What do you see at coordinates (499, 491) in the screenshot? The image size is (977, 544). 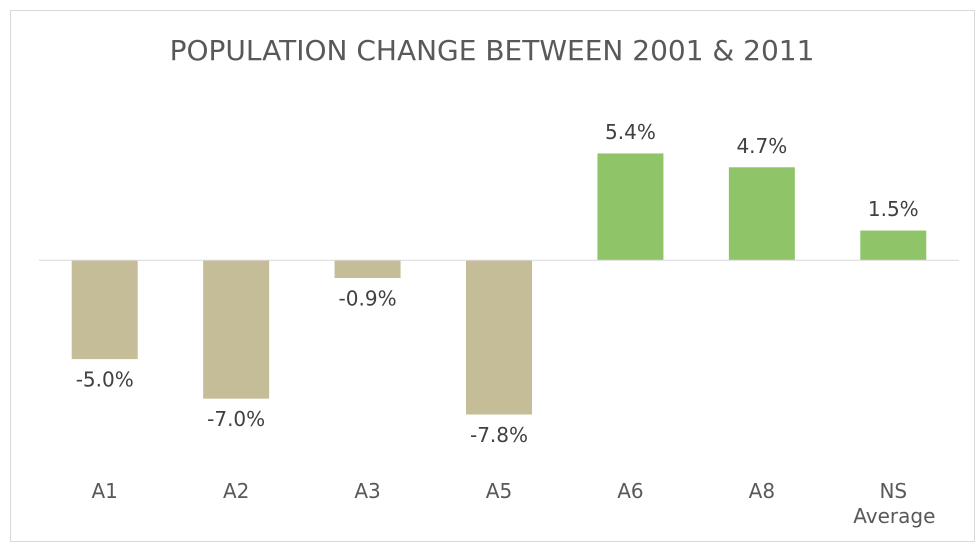 I see `x-tick-label: A5` at bounding box center [499, 491].